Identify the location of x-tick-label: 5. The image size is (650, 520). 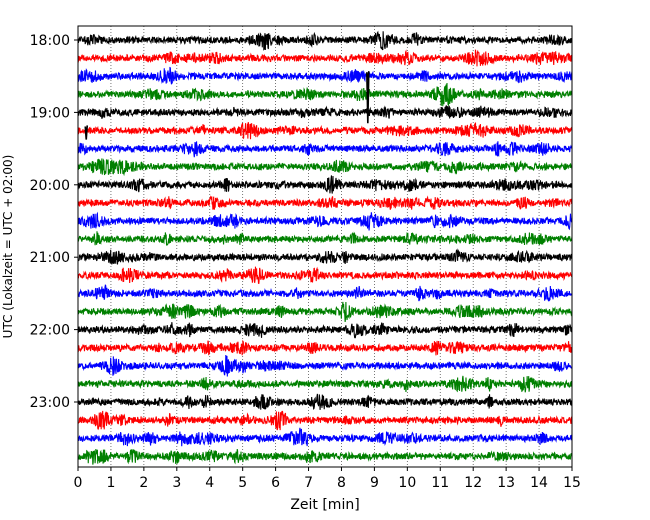
(242, 483).